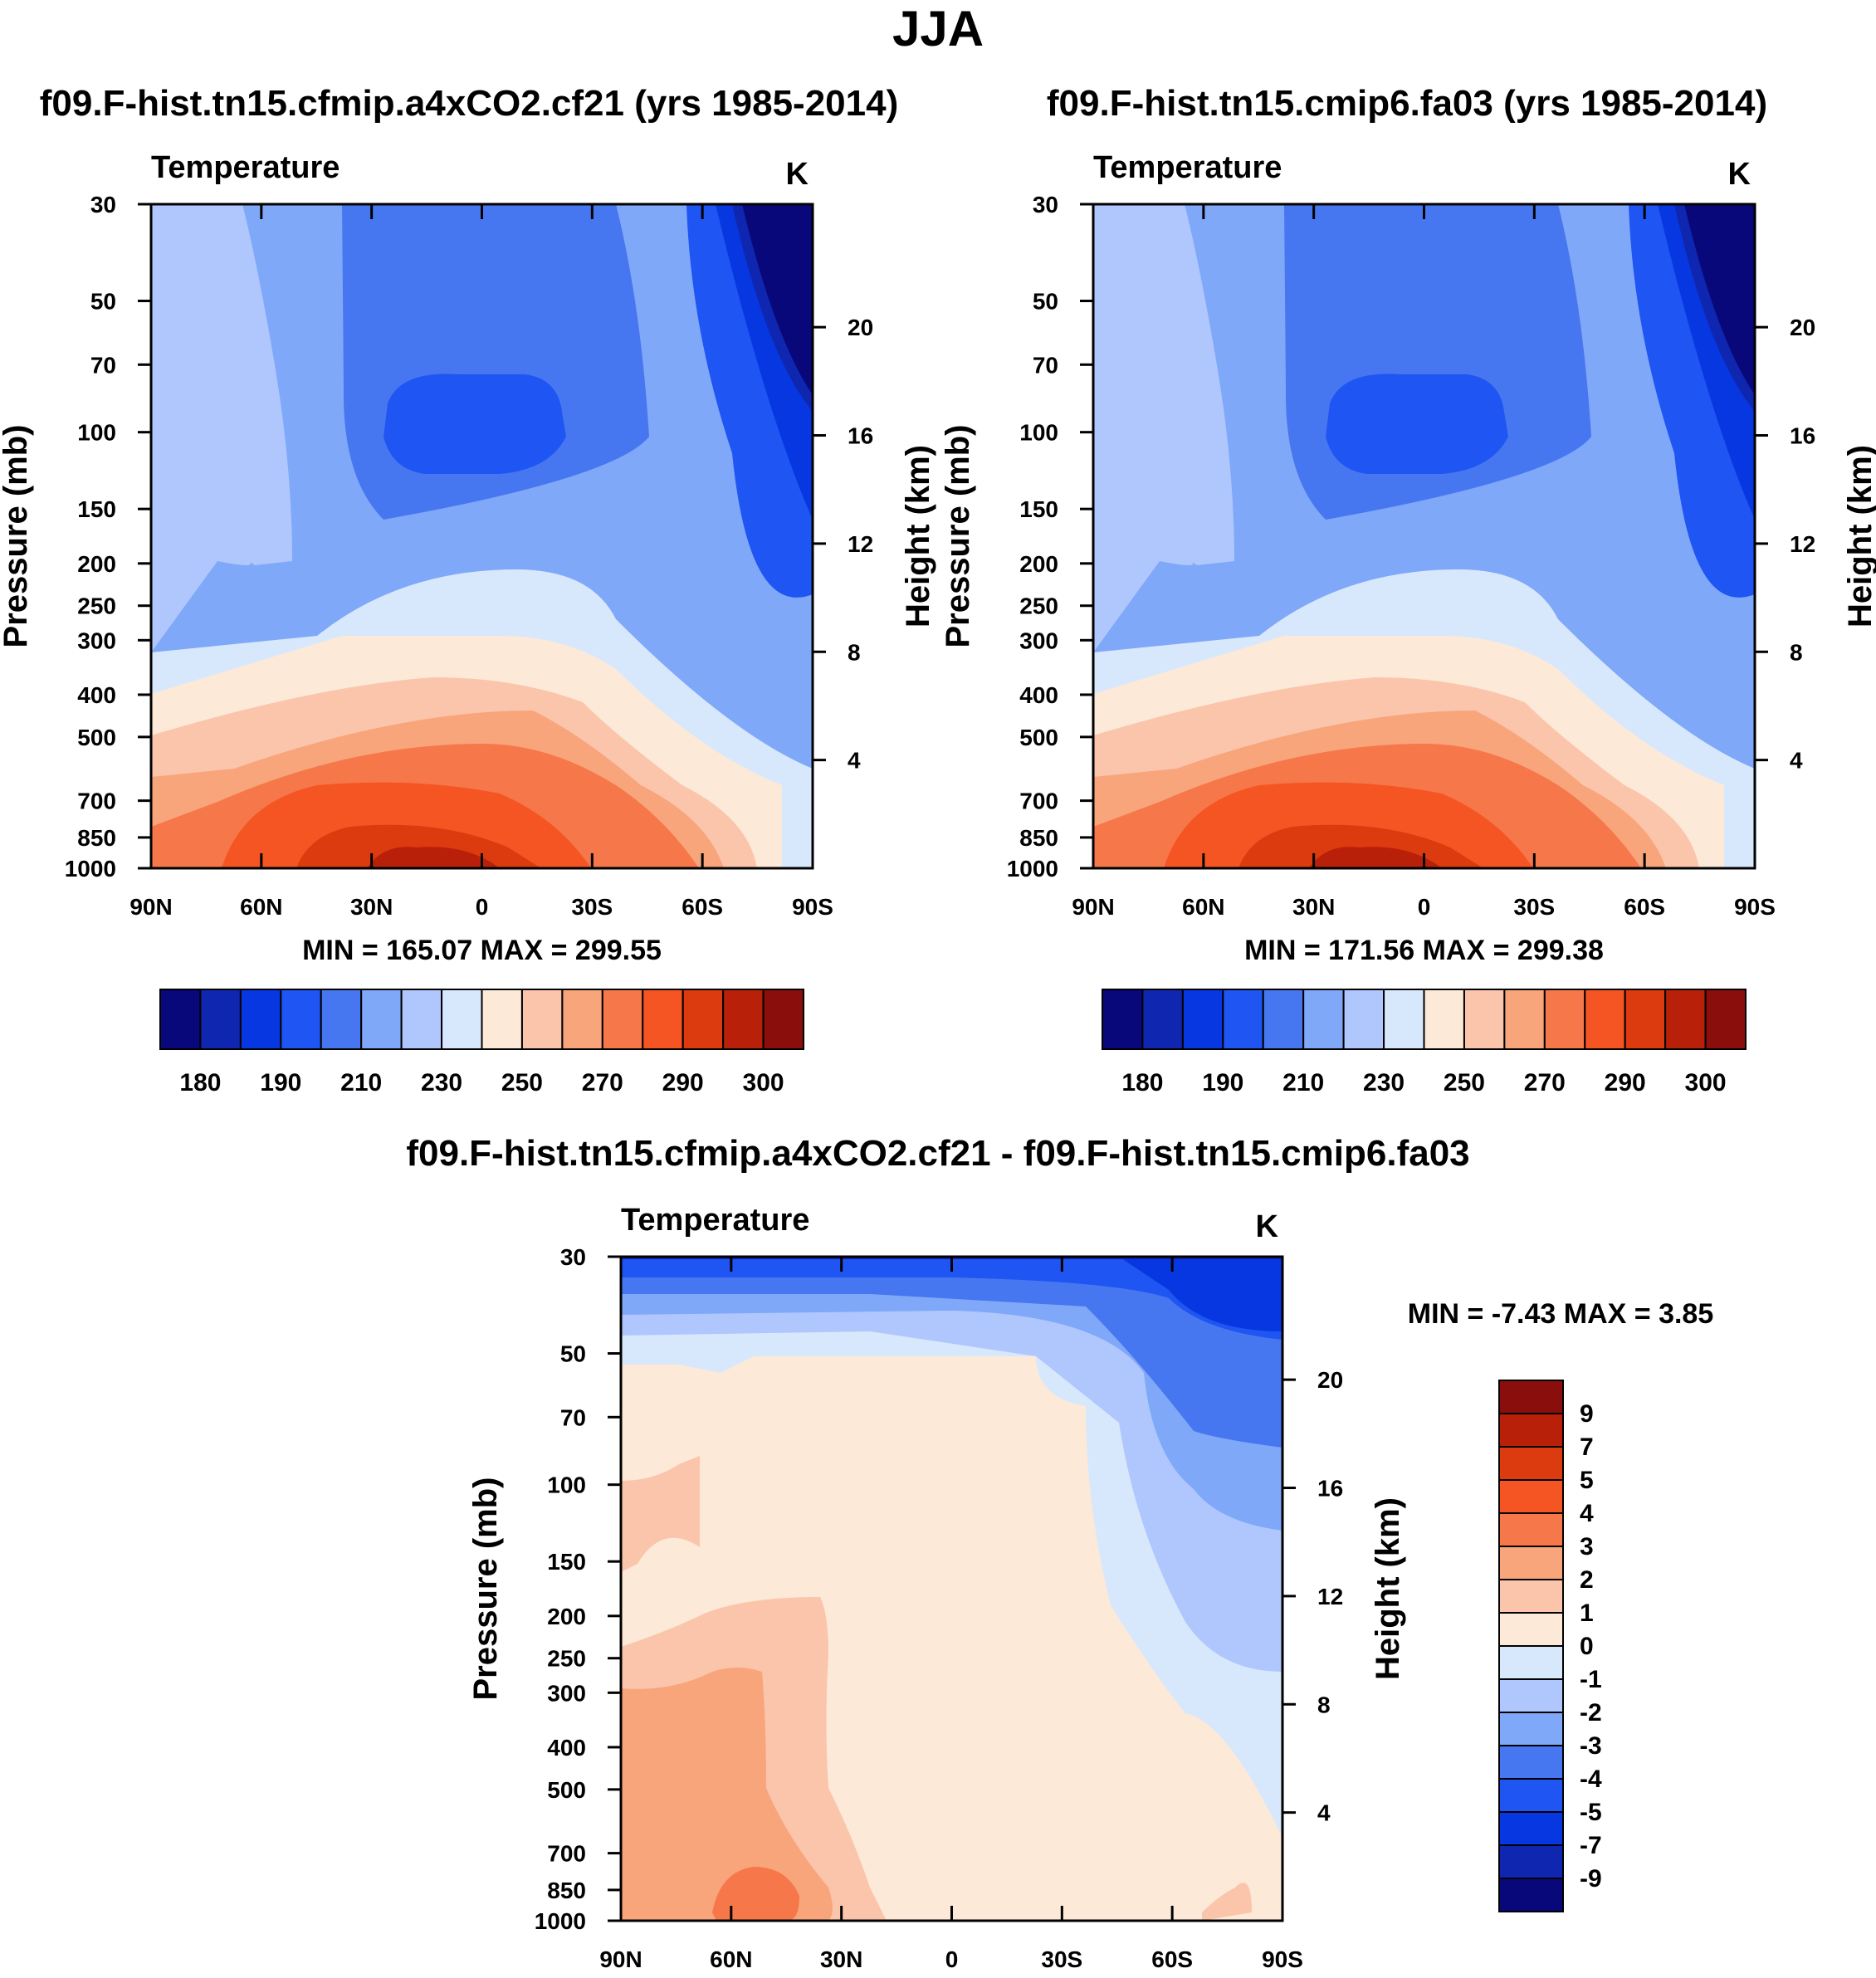 Image resolution: width=1876 pixels, height=1978 pixels. Describe the element at coordinates (1587, 1647) in the screenshot. I see `panel3-colorbar-label: 0` at that location.